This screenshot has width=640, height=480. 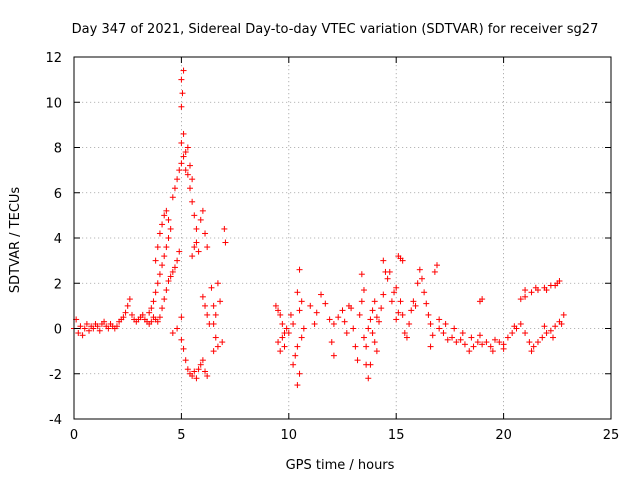 I want to click on x-tick-label: 10, so click(x=289, y=435).